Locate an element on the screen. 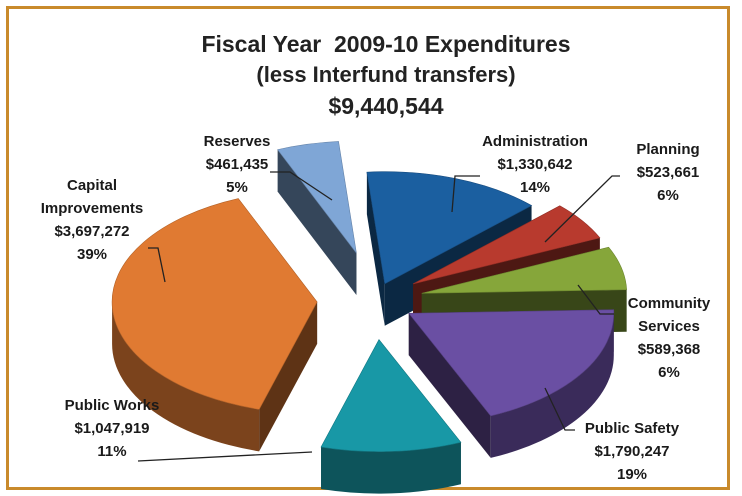 This screenshot has height=496, width=742. pie-slice-public-safety is located at coordinates (511, 383).